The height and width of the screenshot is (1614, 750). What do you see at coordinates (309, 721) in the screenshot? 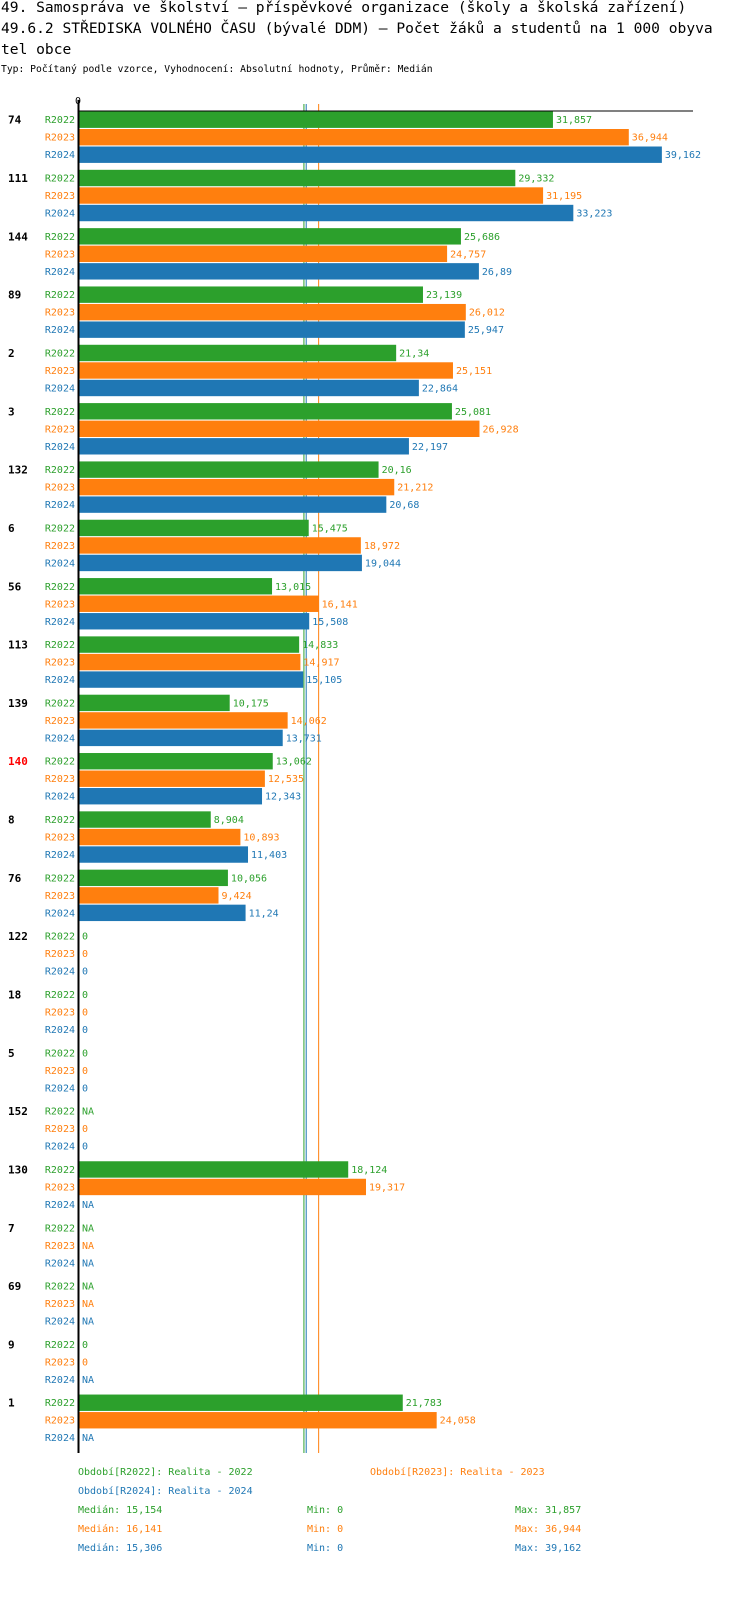
I see `value-label: 14,062` at bounding box center [309, 721].